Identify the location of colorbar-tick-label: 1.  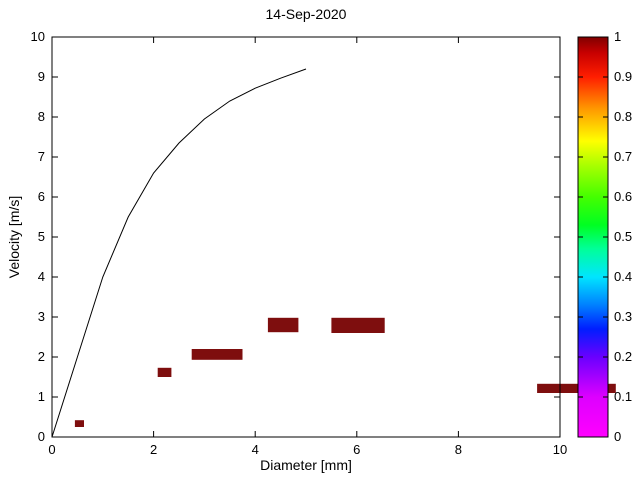
(617, 36).